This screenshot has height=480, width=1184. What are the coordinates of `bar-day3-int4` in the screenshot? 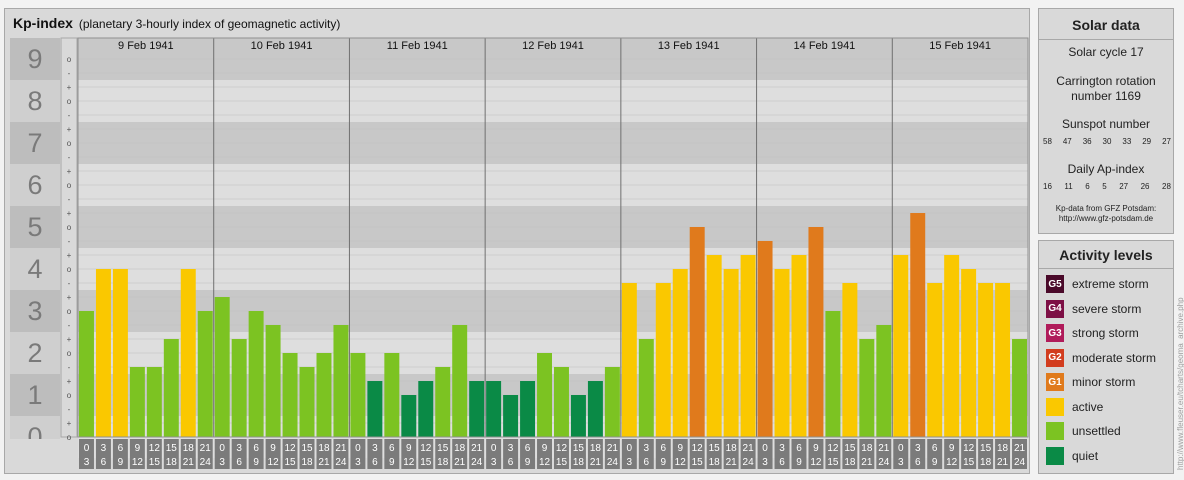 It's located at (561, 401).